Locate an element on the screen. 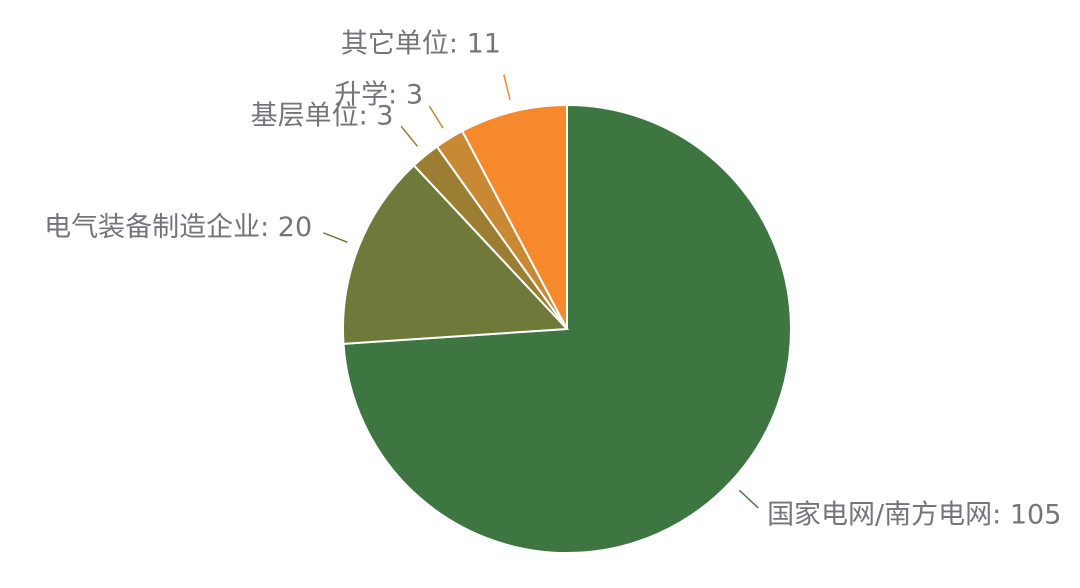  data-label: 升学: 3 is located at coordinates (378, 94).